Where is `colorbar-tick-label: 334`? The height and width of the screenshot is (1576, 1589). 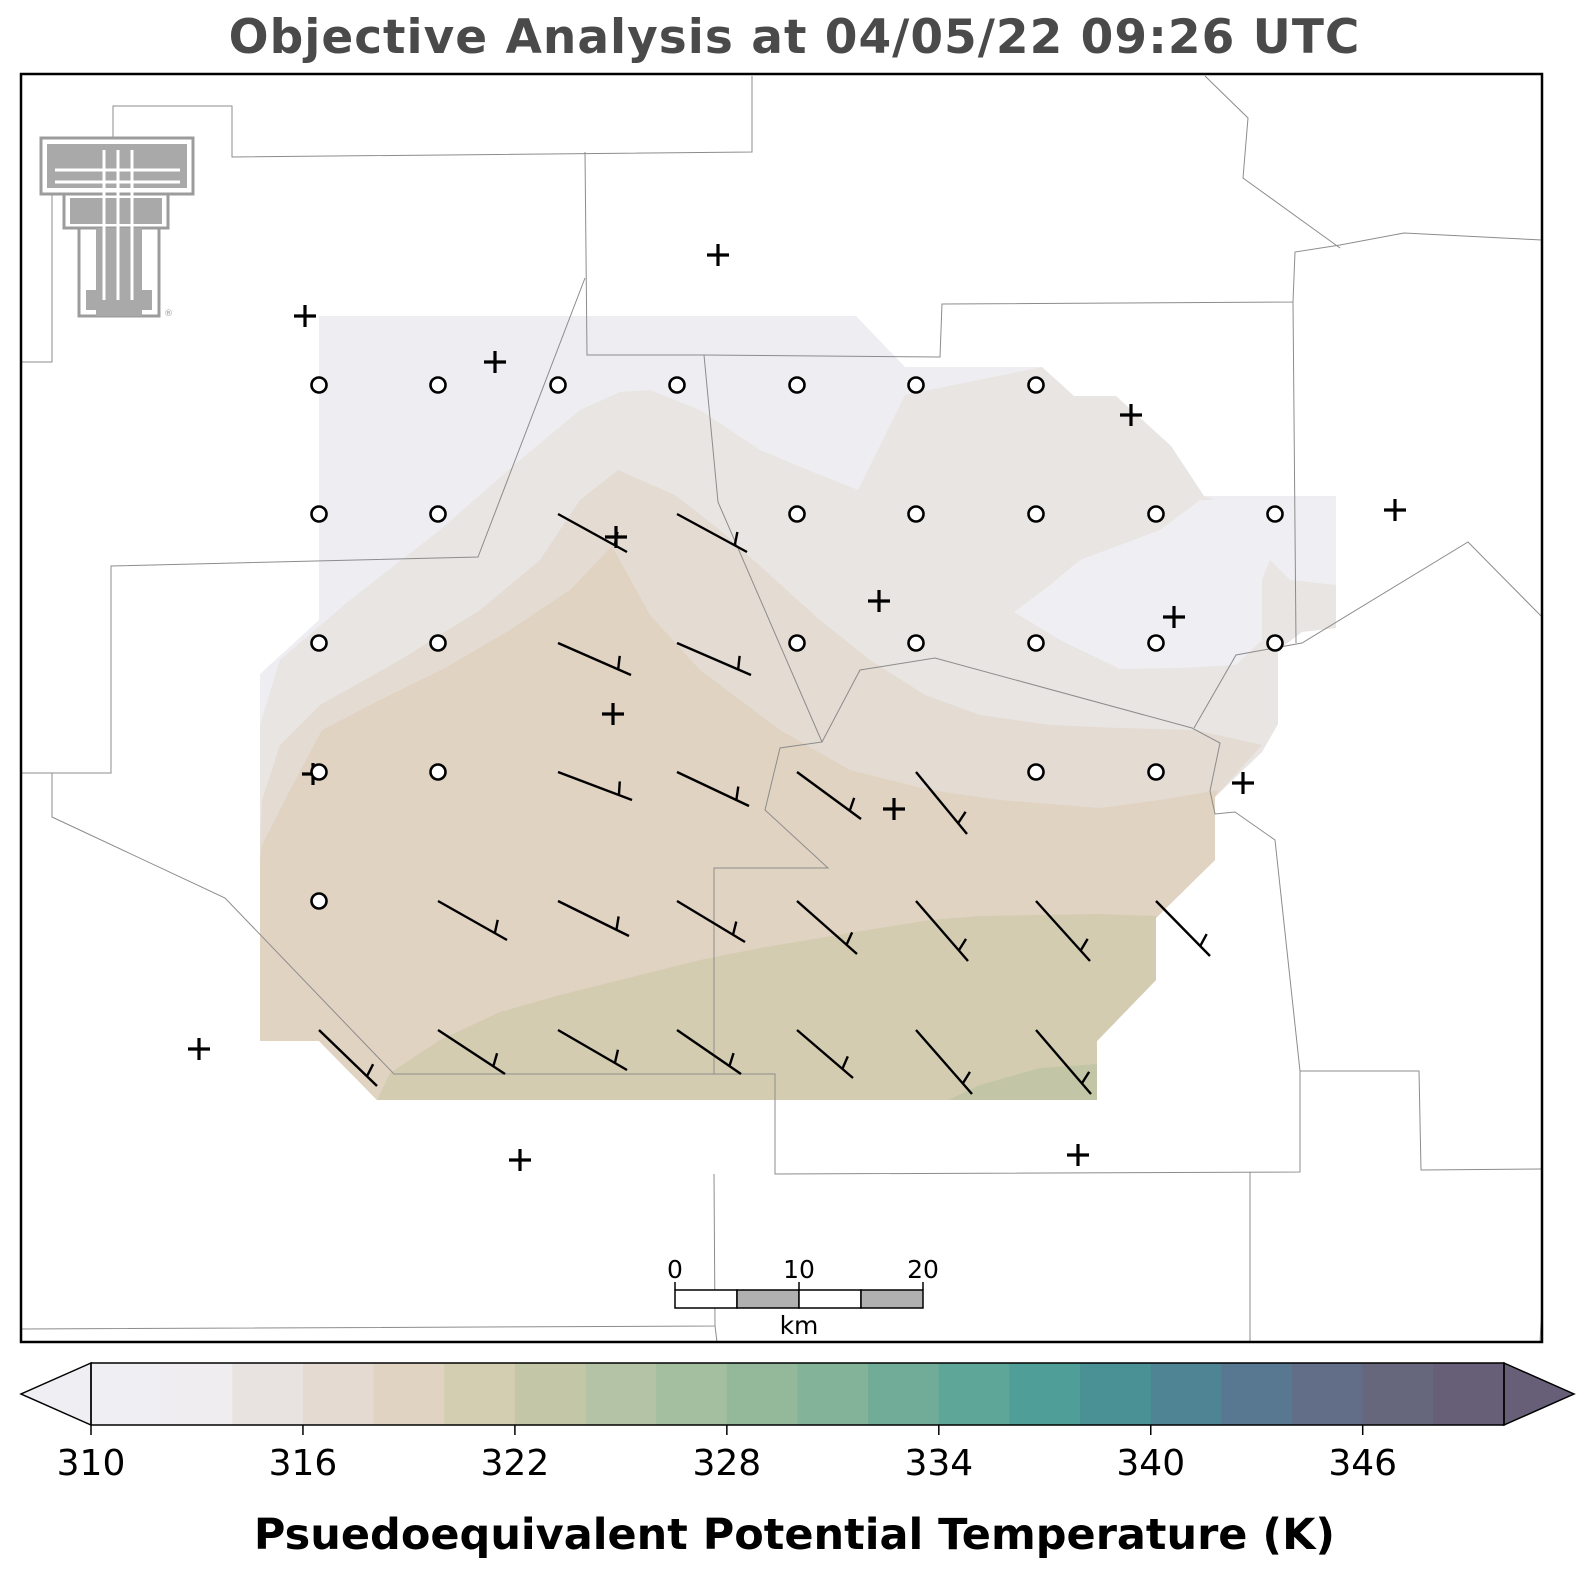 colorbar-tick-label: 334 is located at coordinates (938, 1463).